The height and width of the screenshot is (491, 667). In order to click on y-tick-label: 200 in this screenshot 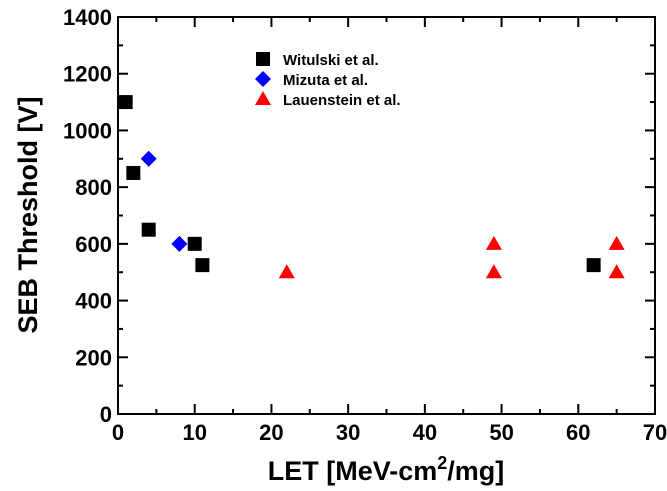, I will do `click(93, 357)`.